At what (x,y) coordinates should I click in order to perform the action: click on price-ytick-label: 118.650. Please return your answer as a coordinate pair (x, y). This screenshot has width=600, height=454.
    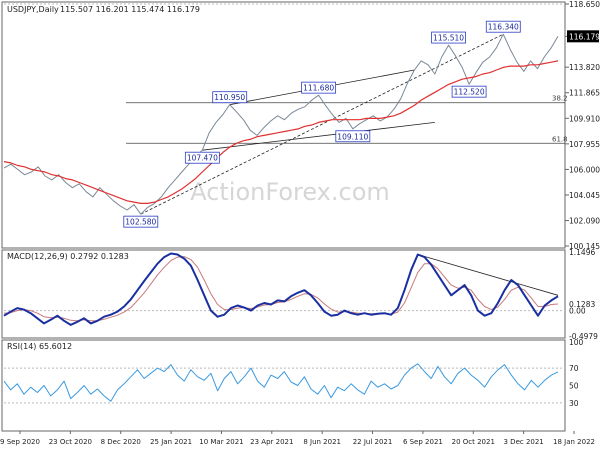
    Looking at the image, I should click on (584, 4).